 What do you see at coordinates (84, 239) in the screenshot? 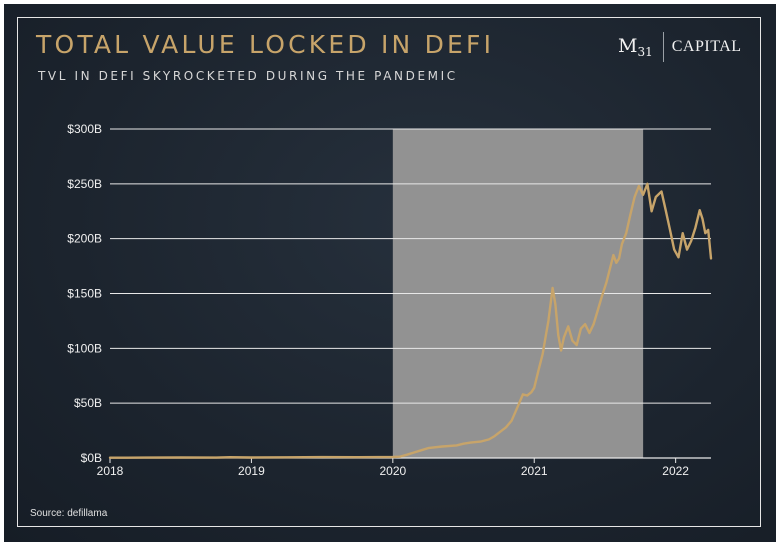
I see `y-tick-label: $200B` at bounding box center [84, 239].